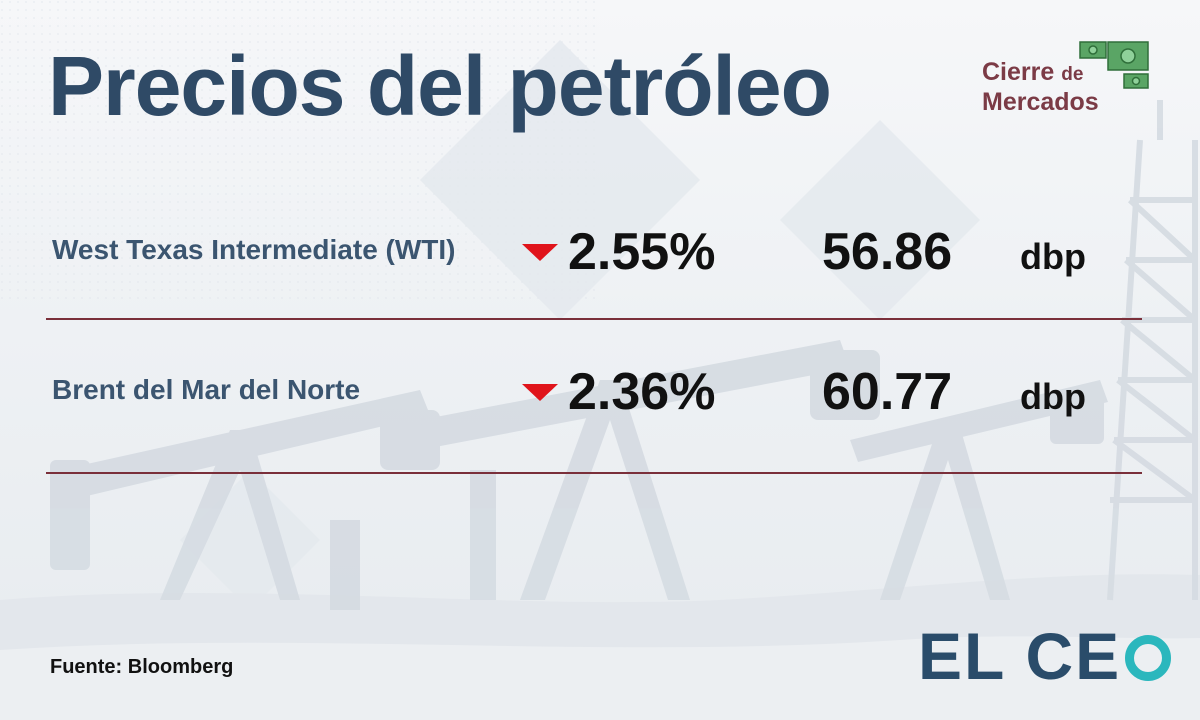  I want to click on row-name: West Texas Intermediate (WTI), so click(254, 249).